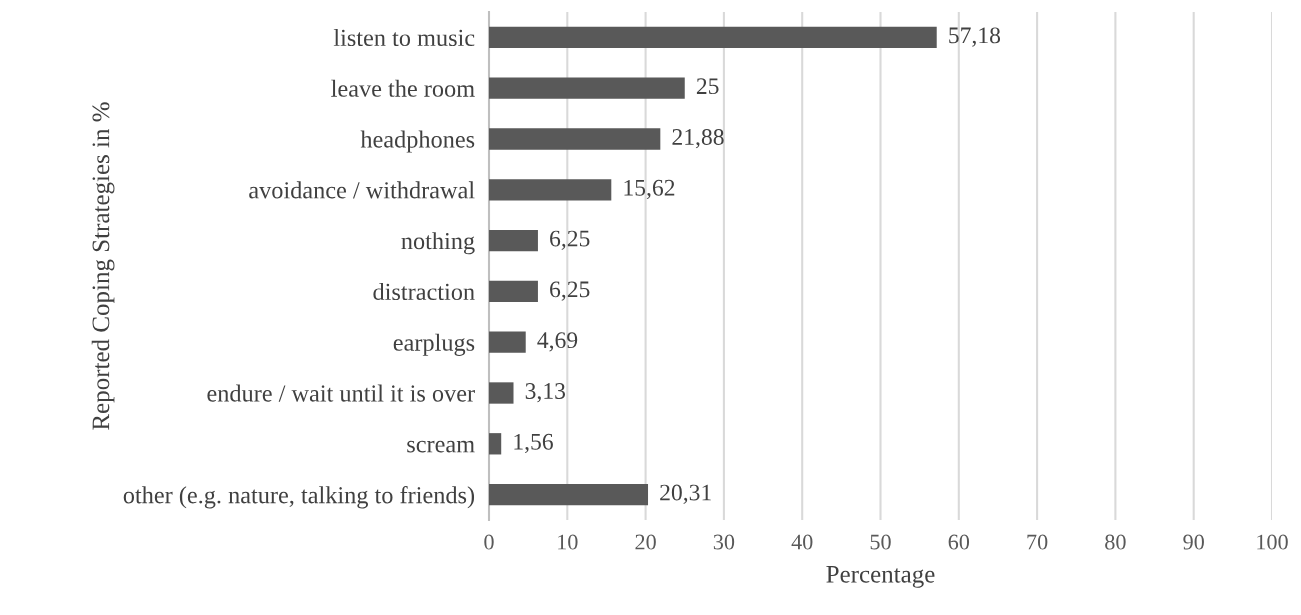 The image size is (1301, 615). Describe the element at coordinates (724, 542) in the screenshot. I see `x-tick-label: 30` at that location.